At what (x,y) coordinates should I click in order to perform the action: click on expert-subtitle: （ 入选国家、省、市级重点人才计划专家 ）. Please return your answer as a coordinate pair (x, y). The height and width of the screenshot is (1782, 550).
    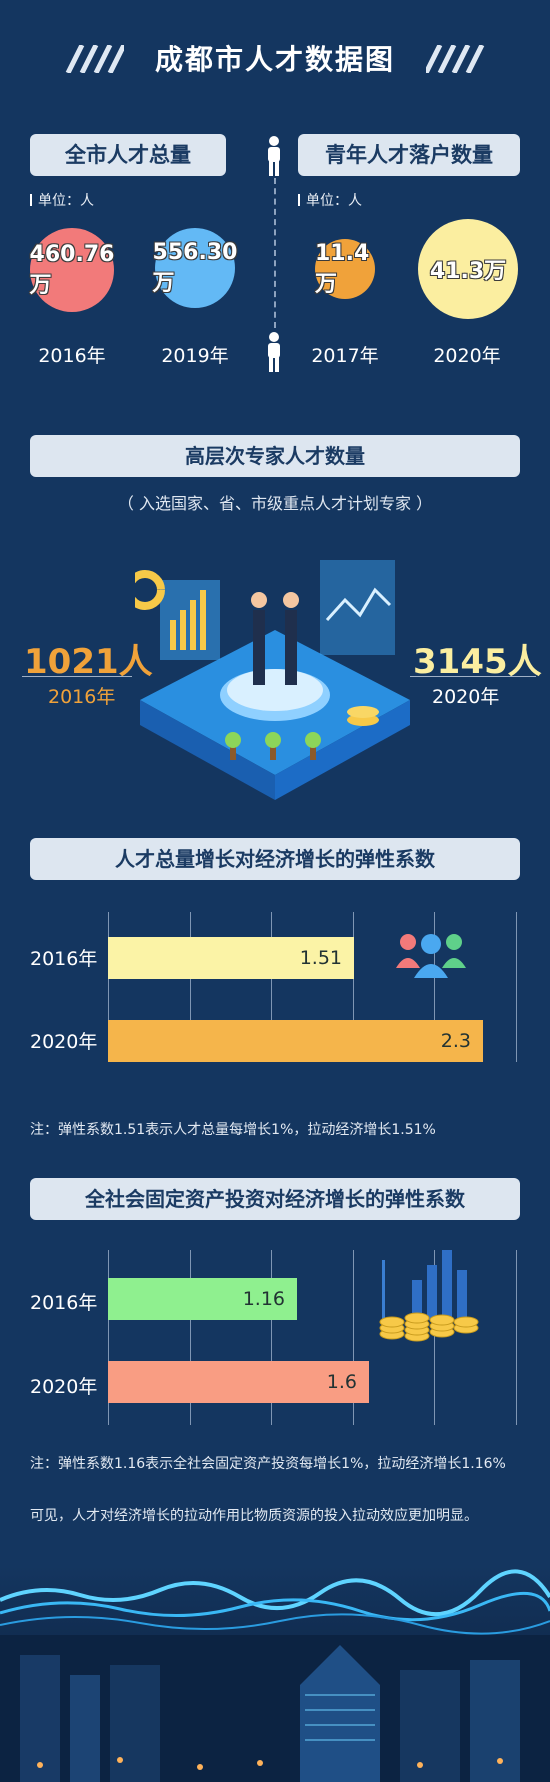
    Looking at the image, I should click on (275, 503).